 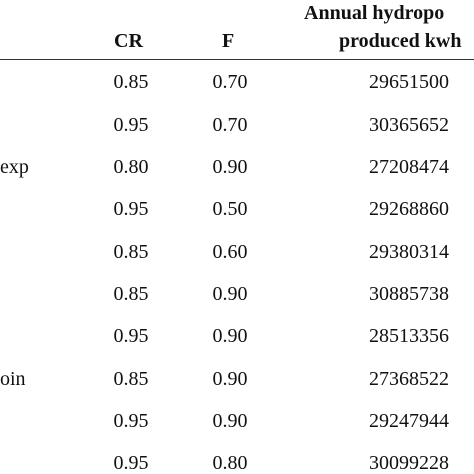 What do you see at coordinates (237, 59) in the screenshot?
I see `header-rule` at bounding box center [237, 59].